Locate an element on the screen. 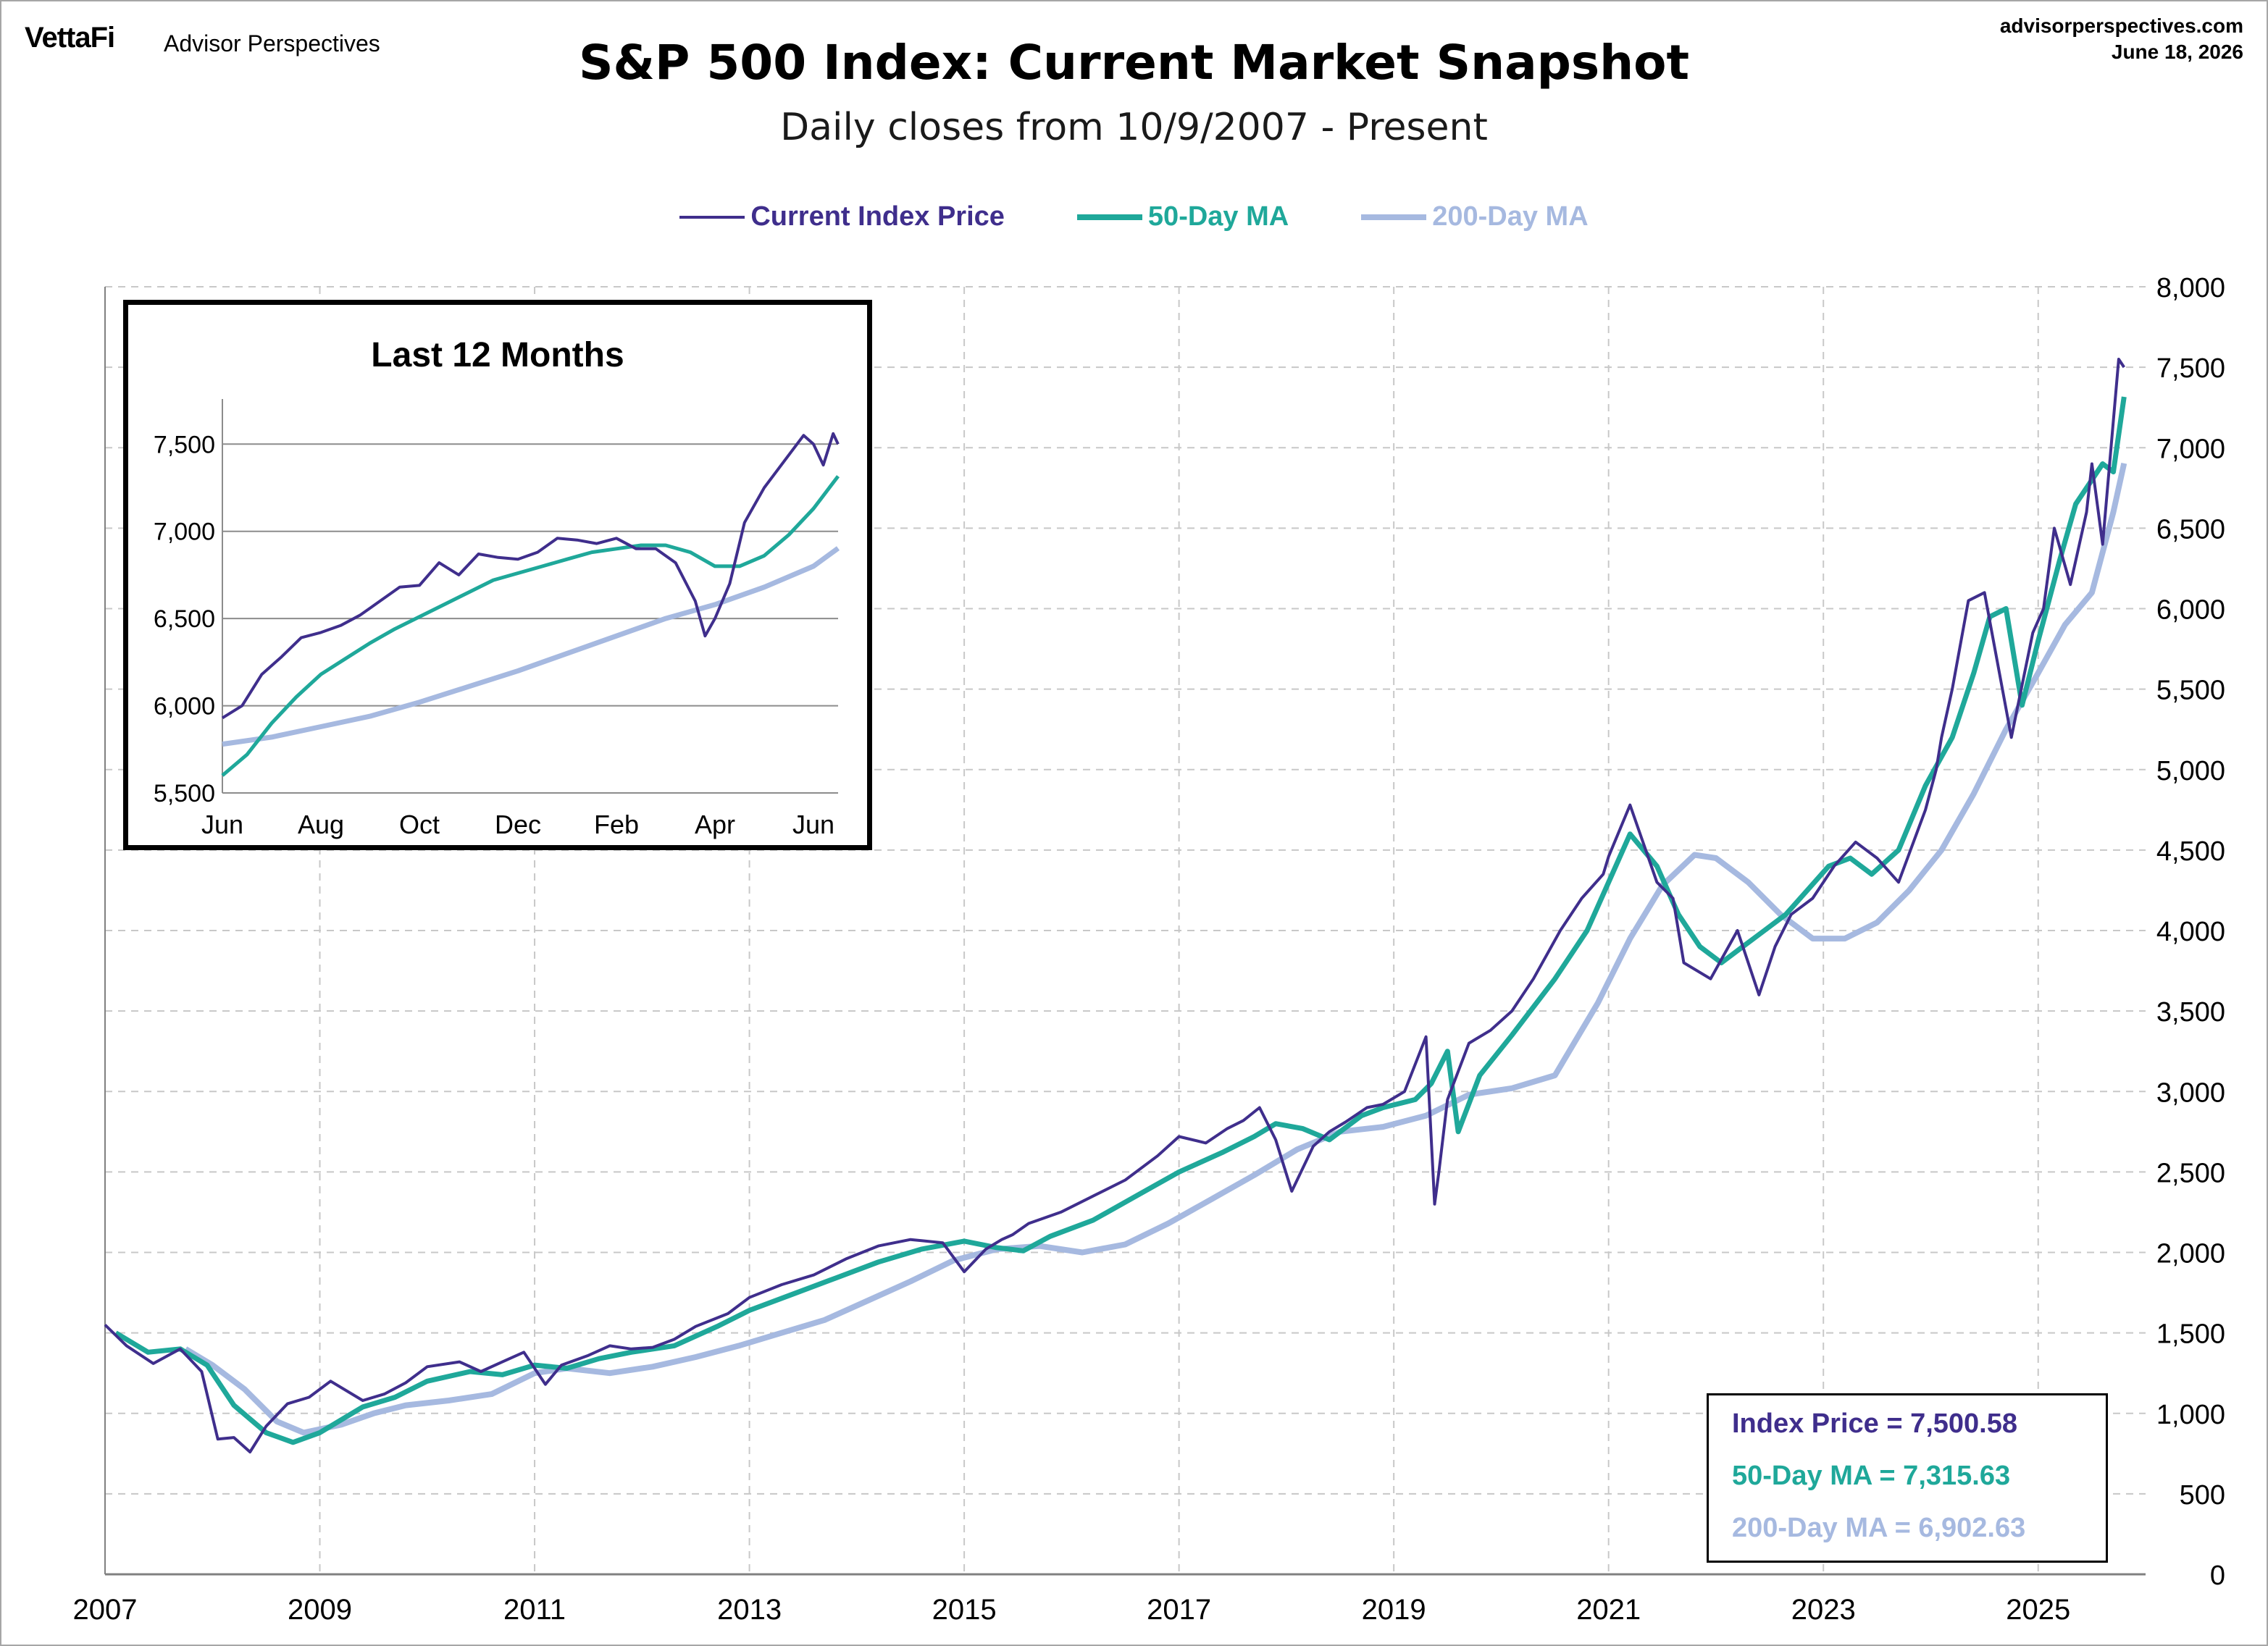  y-tick-label: 1,500 is located at coordinates (2191, 1334).